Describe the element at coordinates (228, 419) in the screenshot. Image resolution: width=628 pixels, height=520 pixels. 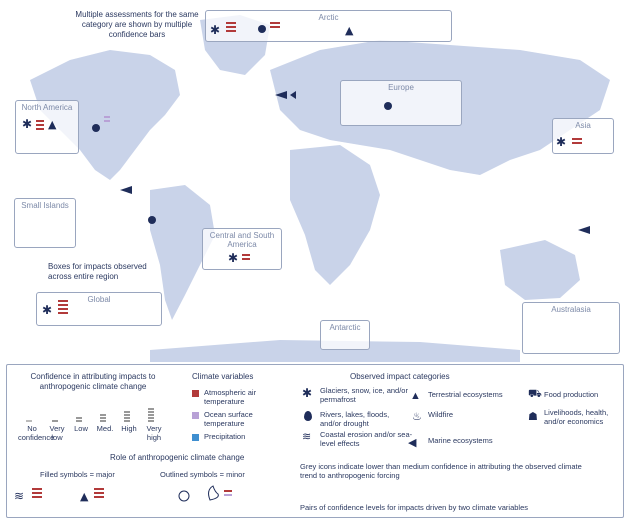
I see `label-ocean-temp: Ocean surface temperature` at that location.